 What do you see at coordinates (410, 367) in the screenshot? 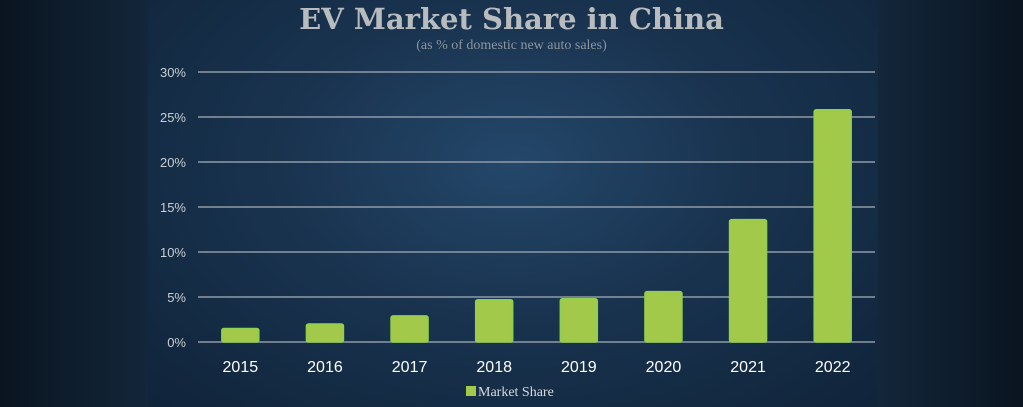
I see `x-tick-label: 2017` at bounding box center [410, 367].